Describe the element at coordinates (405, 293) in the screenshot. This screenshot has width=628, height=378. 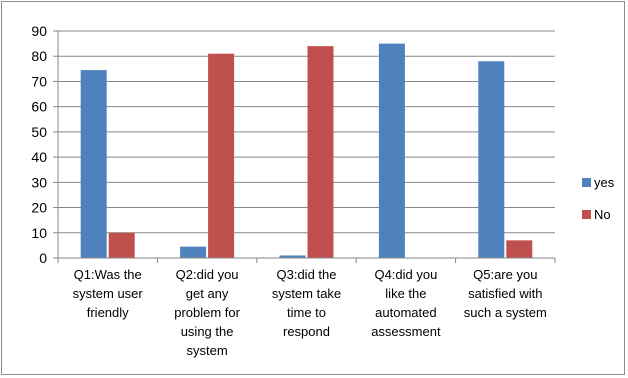
I see `x-category-label-line: like the` at that location.